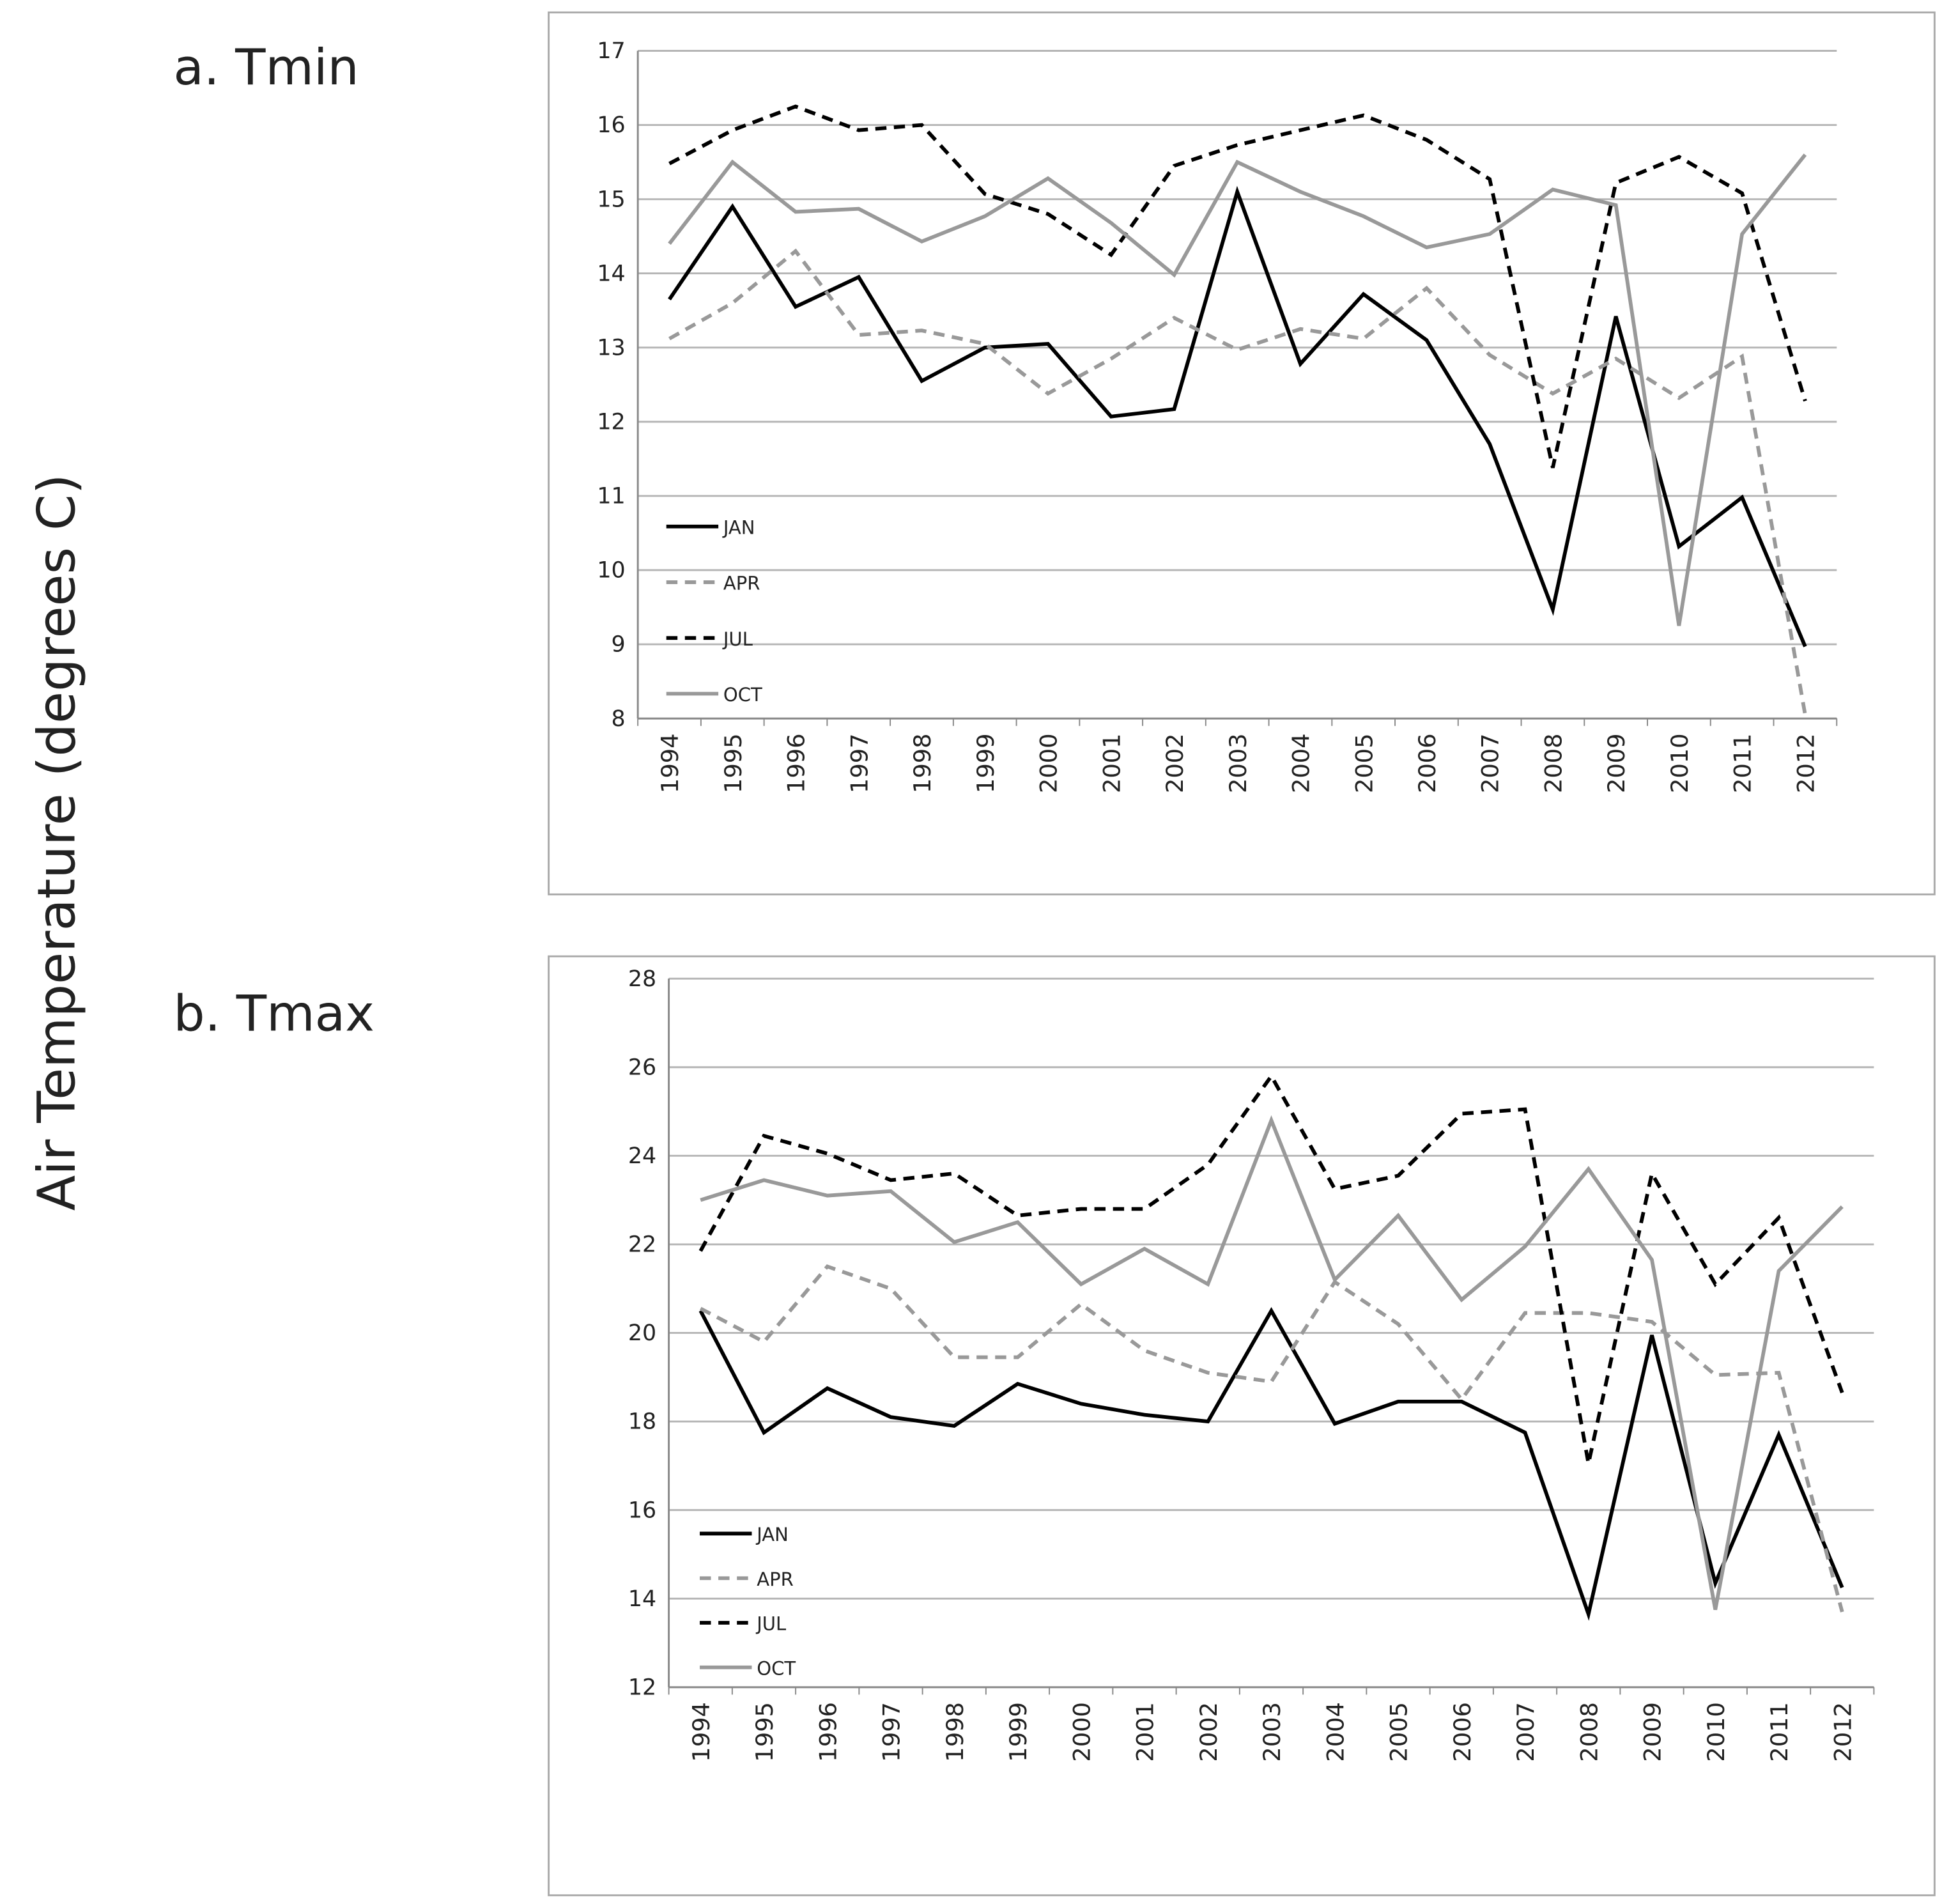 Image resolution: width=1942 pixels, height=1904 pixels. I want to click on y-tick-label: 17, so click(611, 51).